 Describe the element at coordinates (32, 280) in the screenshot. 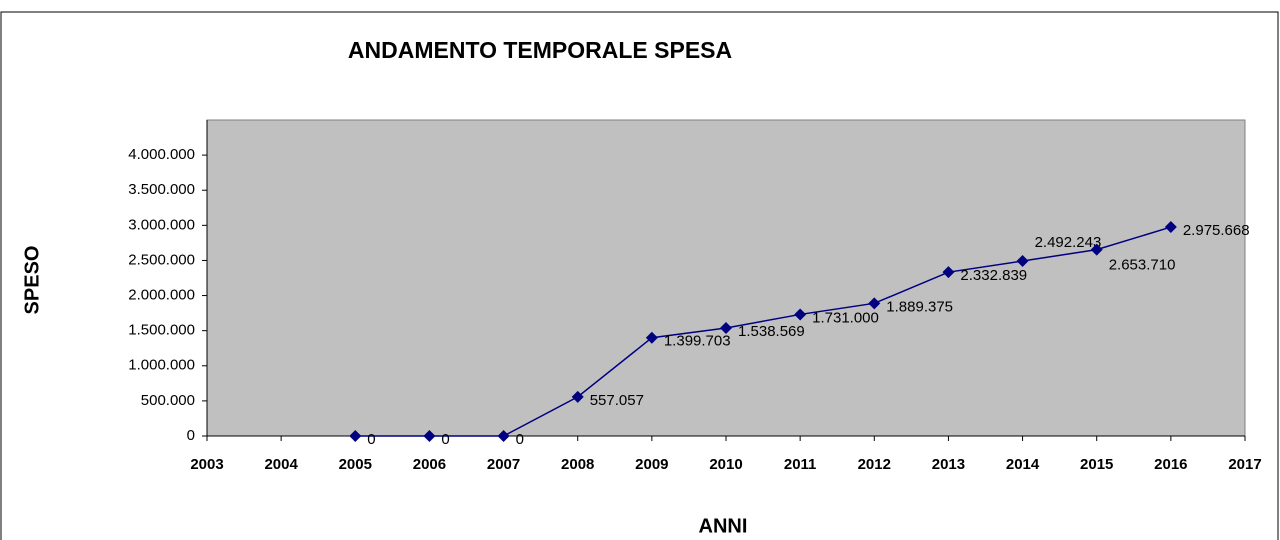

I see `y-axis-label: SPESO` at that location.